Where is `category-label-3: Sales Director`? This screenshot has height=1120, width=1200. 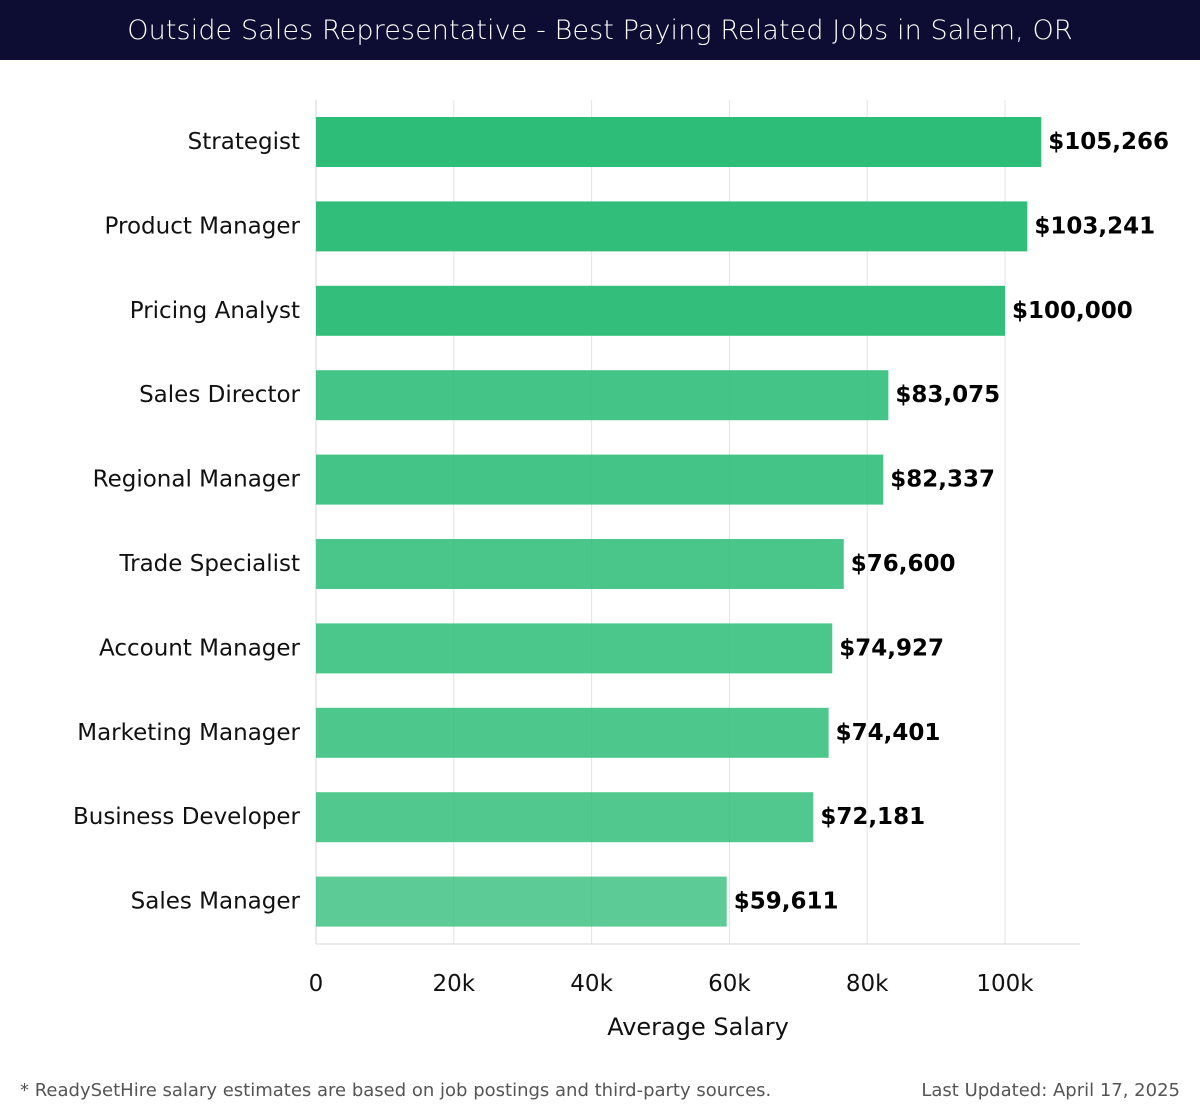 category-label-3: Sales Director is located at coordinates (219, 395).